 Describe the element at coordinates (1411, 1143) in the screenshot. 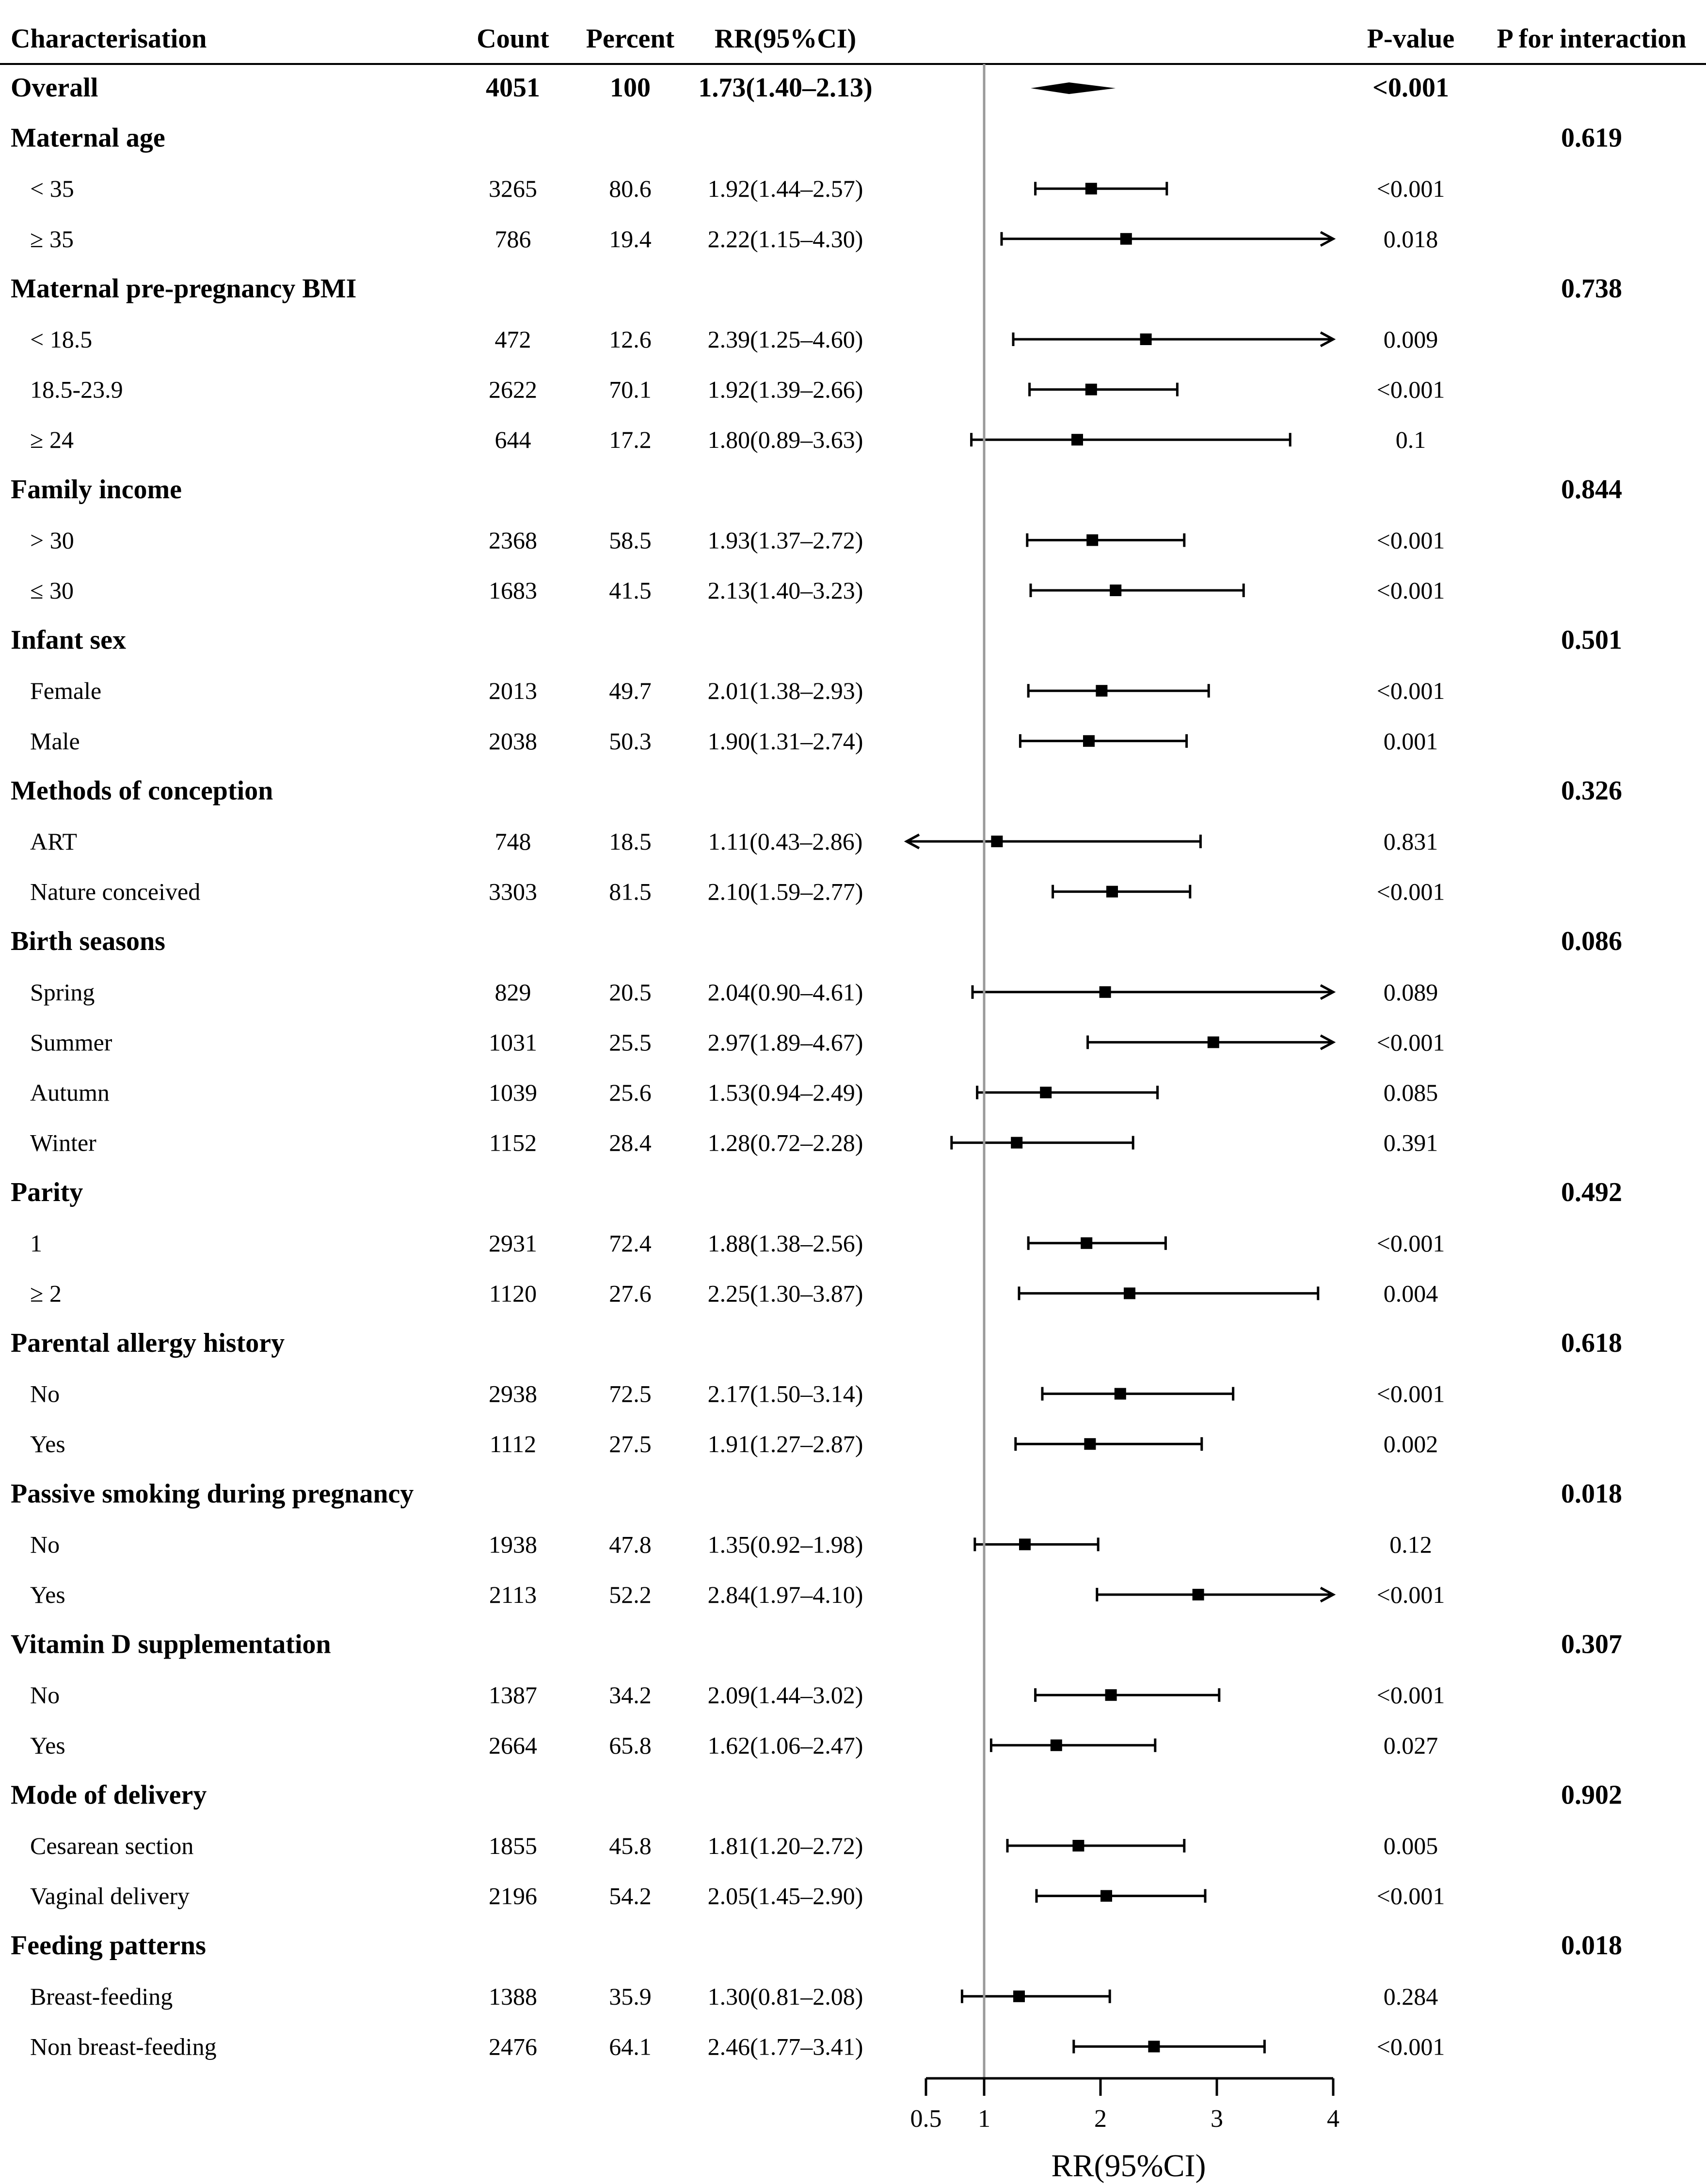

I see `p-value: 0.391` at that location.